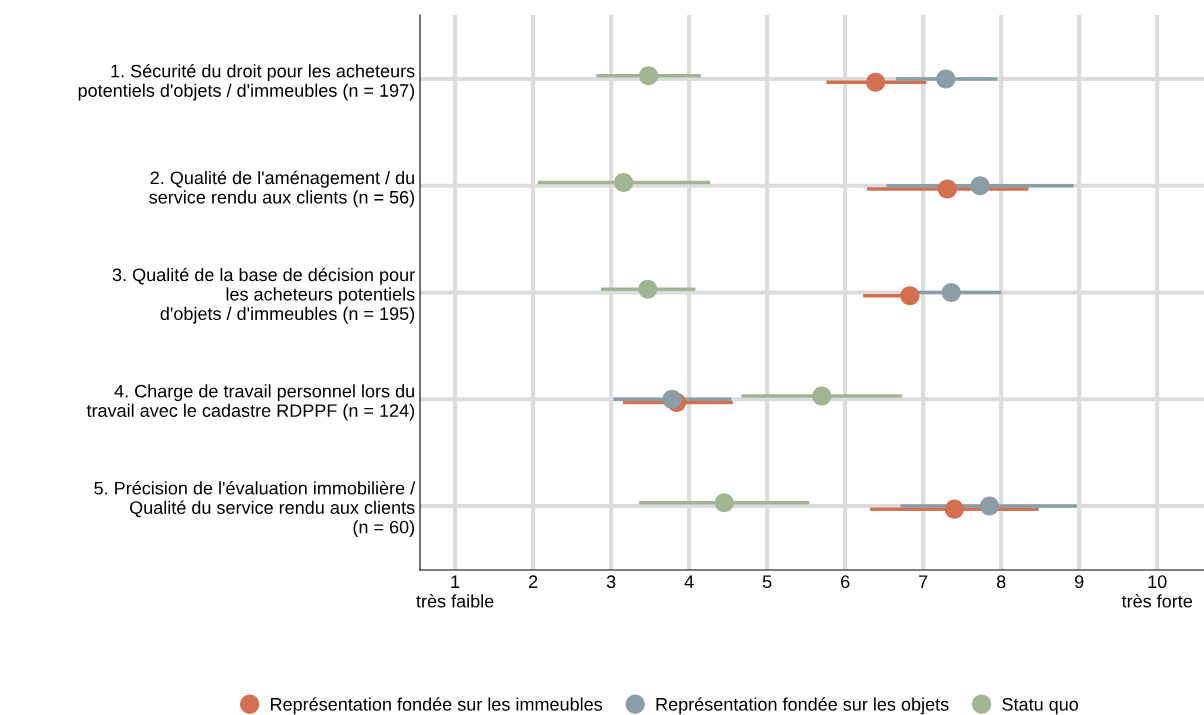 Image resolution: width=1204 pixels, height=715 pixels. Describe the element at coordinates (255, 509) in the screenshot. I see `y-tick-label: 5. Précision de l'évaluation immobilière / Qualité du service rendu aux clients (n = 60)` at that location.